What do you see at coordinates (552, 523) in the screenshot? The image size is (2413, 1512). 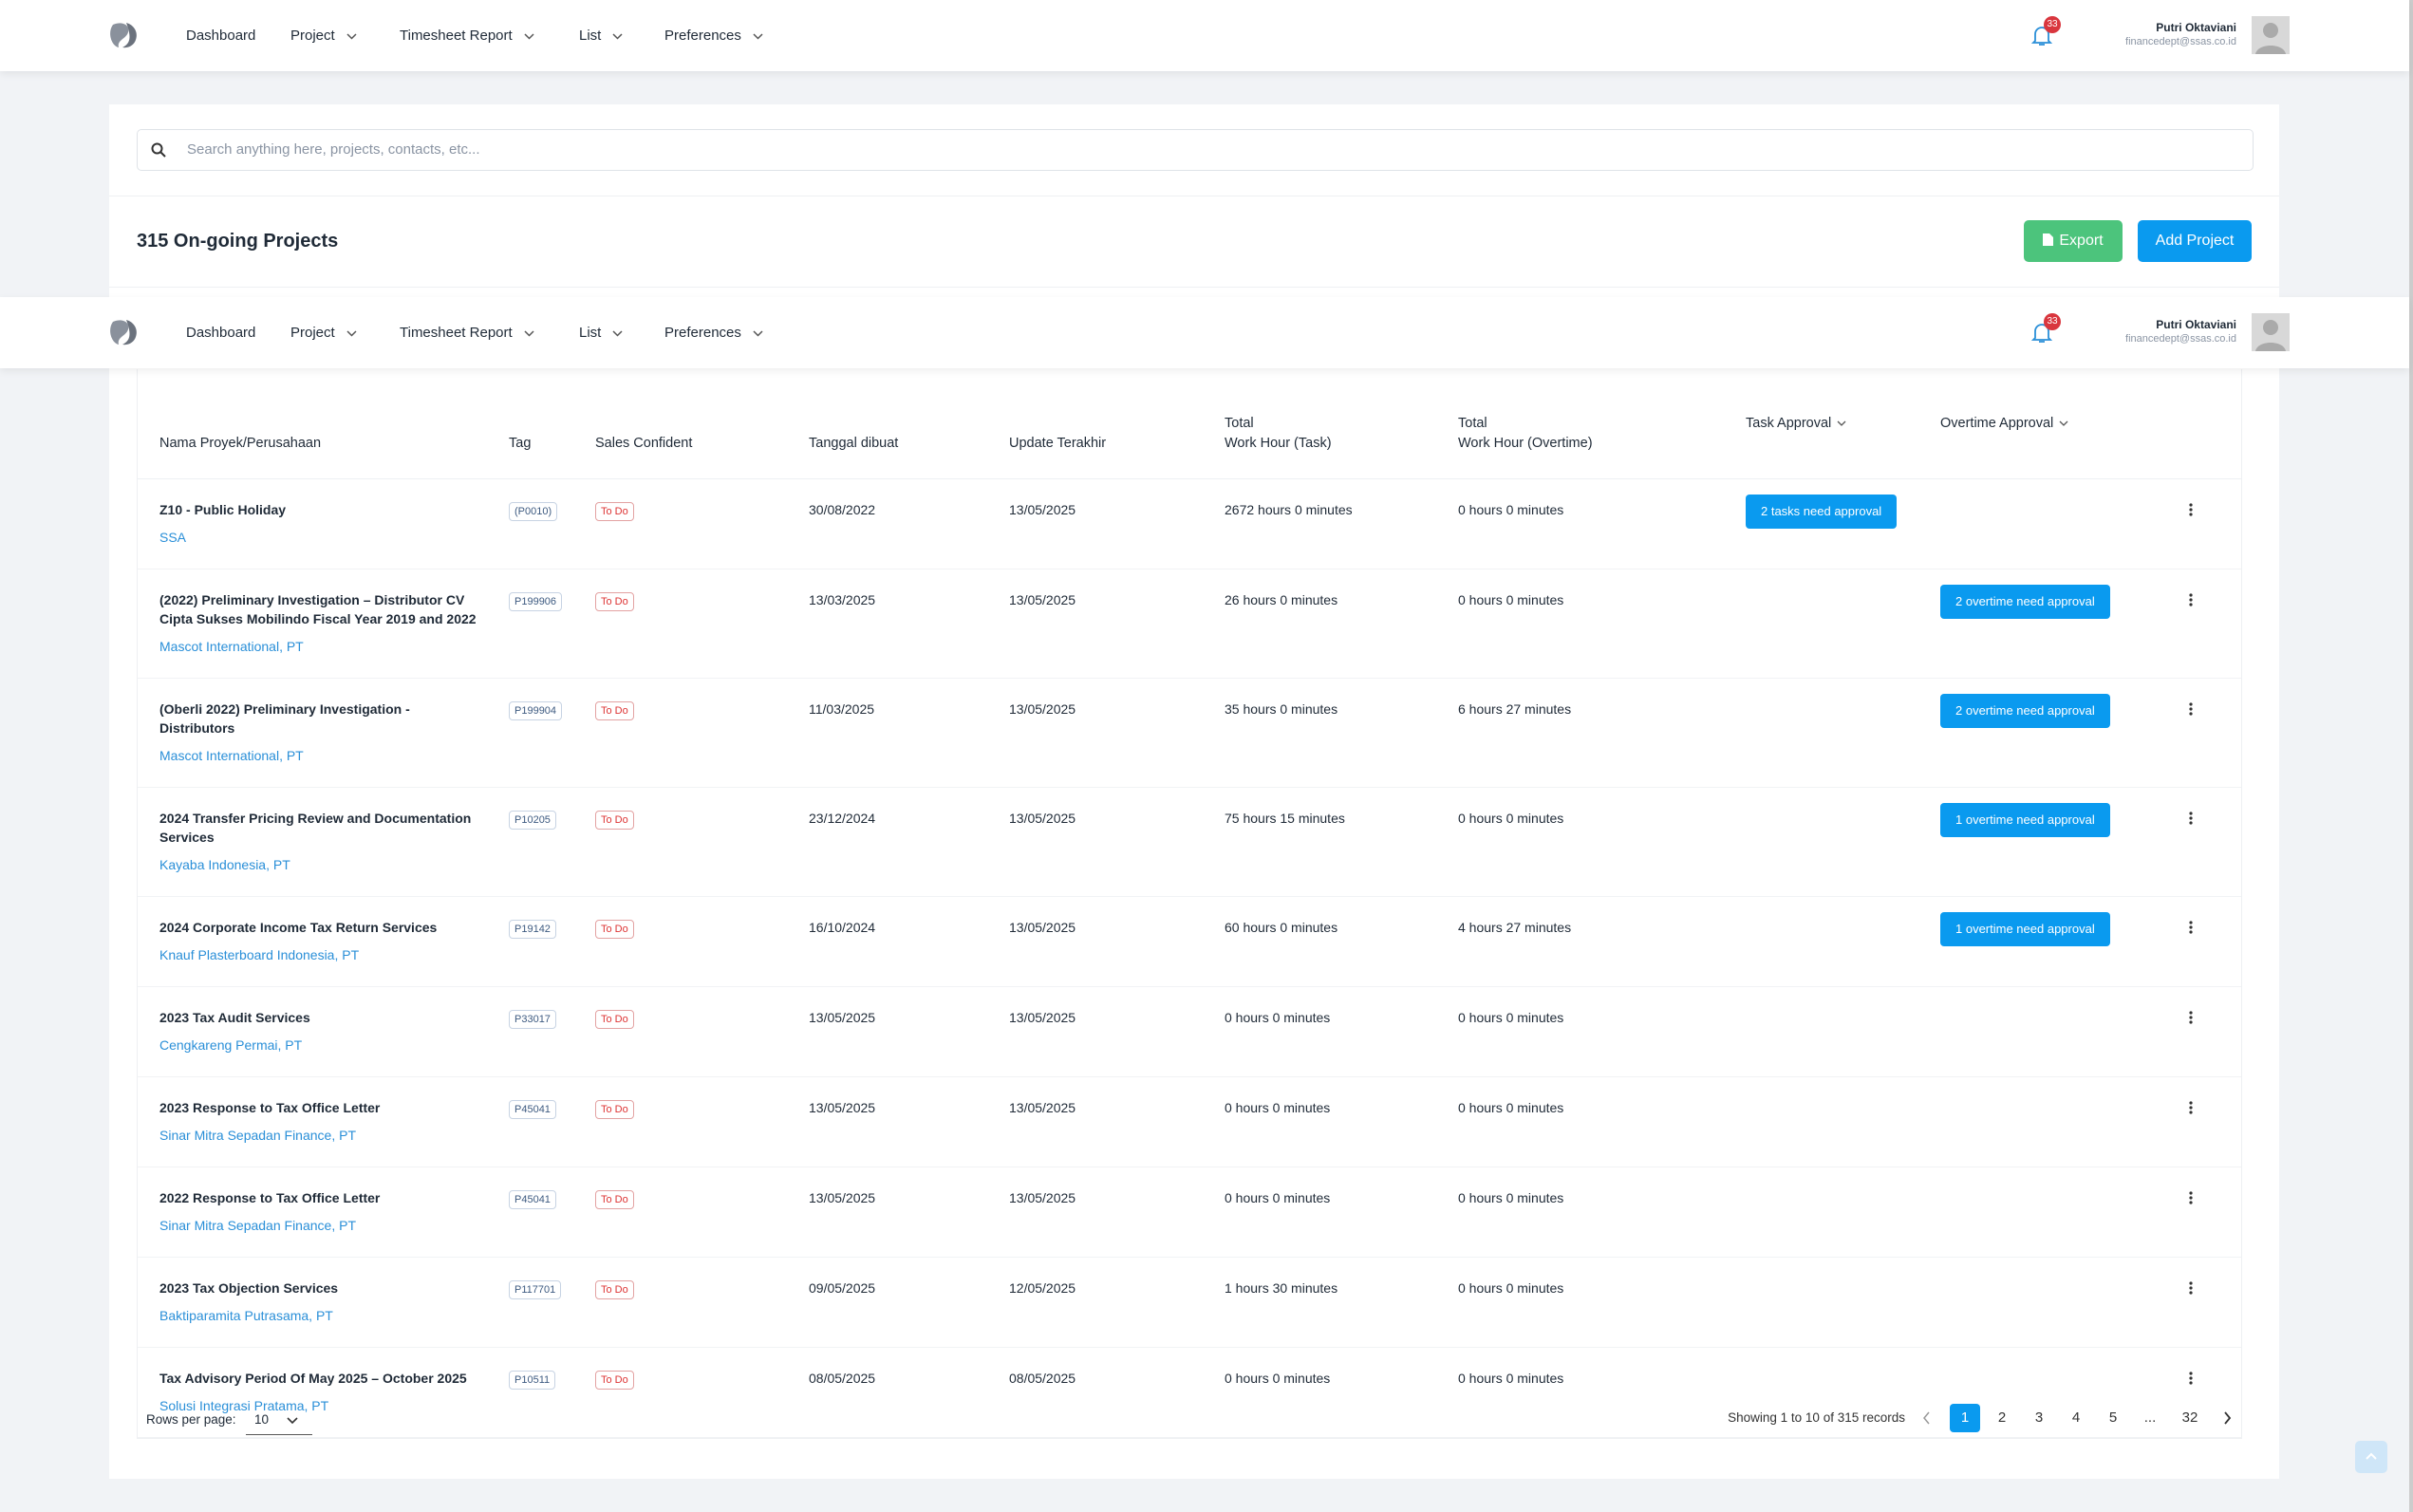 I see `cell: (P0010)` at bounding box center [552, 523].